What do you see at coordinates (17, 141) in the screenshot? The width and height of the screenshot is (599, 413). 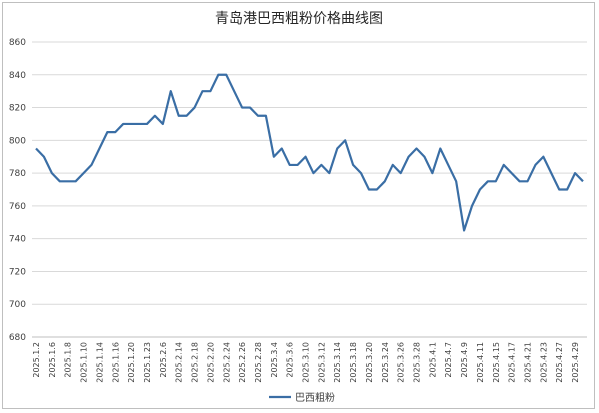 I see `y-tick-label: 800` at bounding box center [17, 141].